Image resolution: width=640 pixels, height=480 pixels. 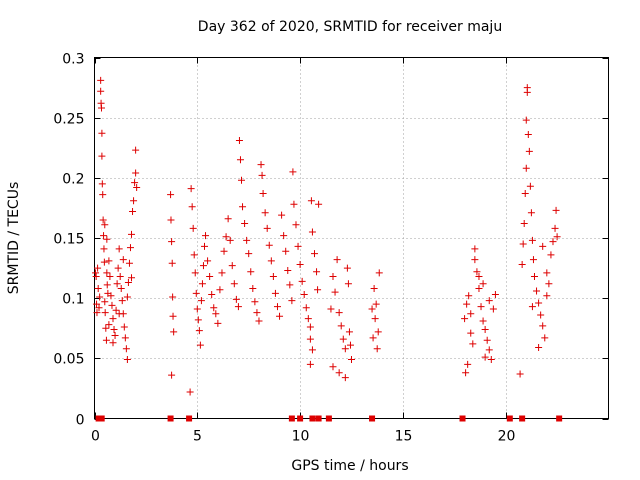 I want to click on y-tick-label: 0.2, so click(x=73, y=180).